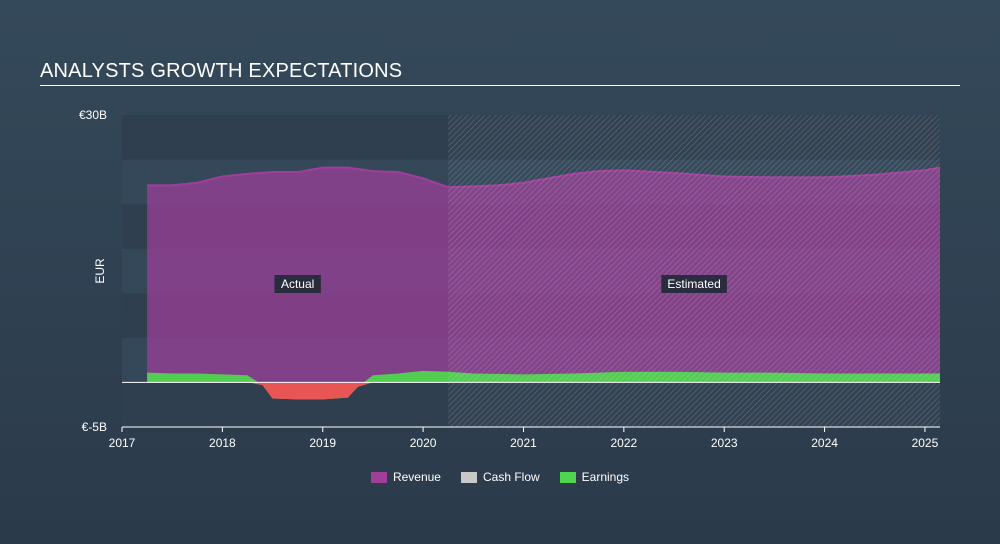  I want to click on legend-swatch-revenue, so click(378, 477).